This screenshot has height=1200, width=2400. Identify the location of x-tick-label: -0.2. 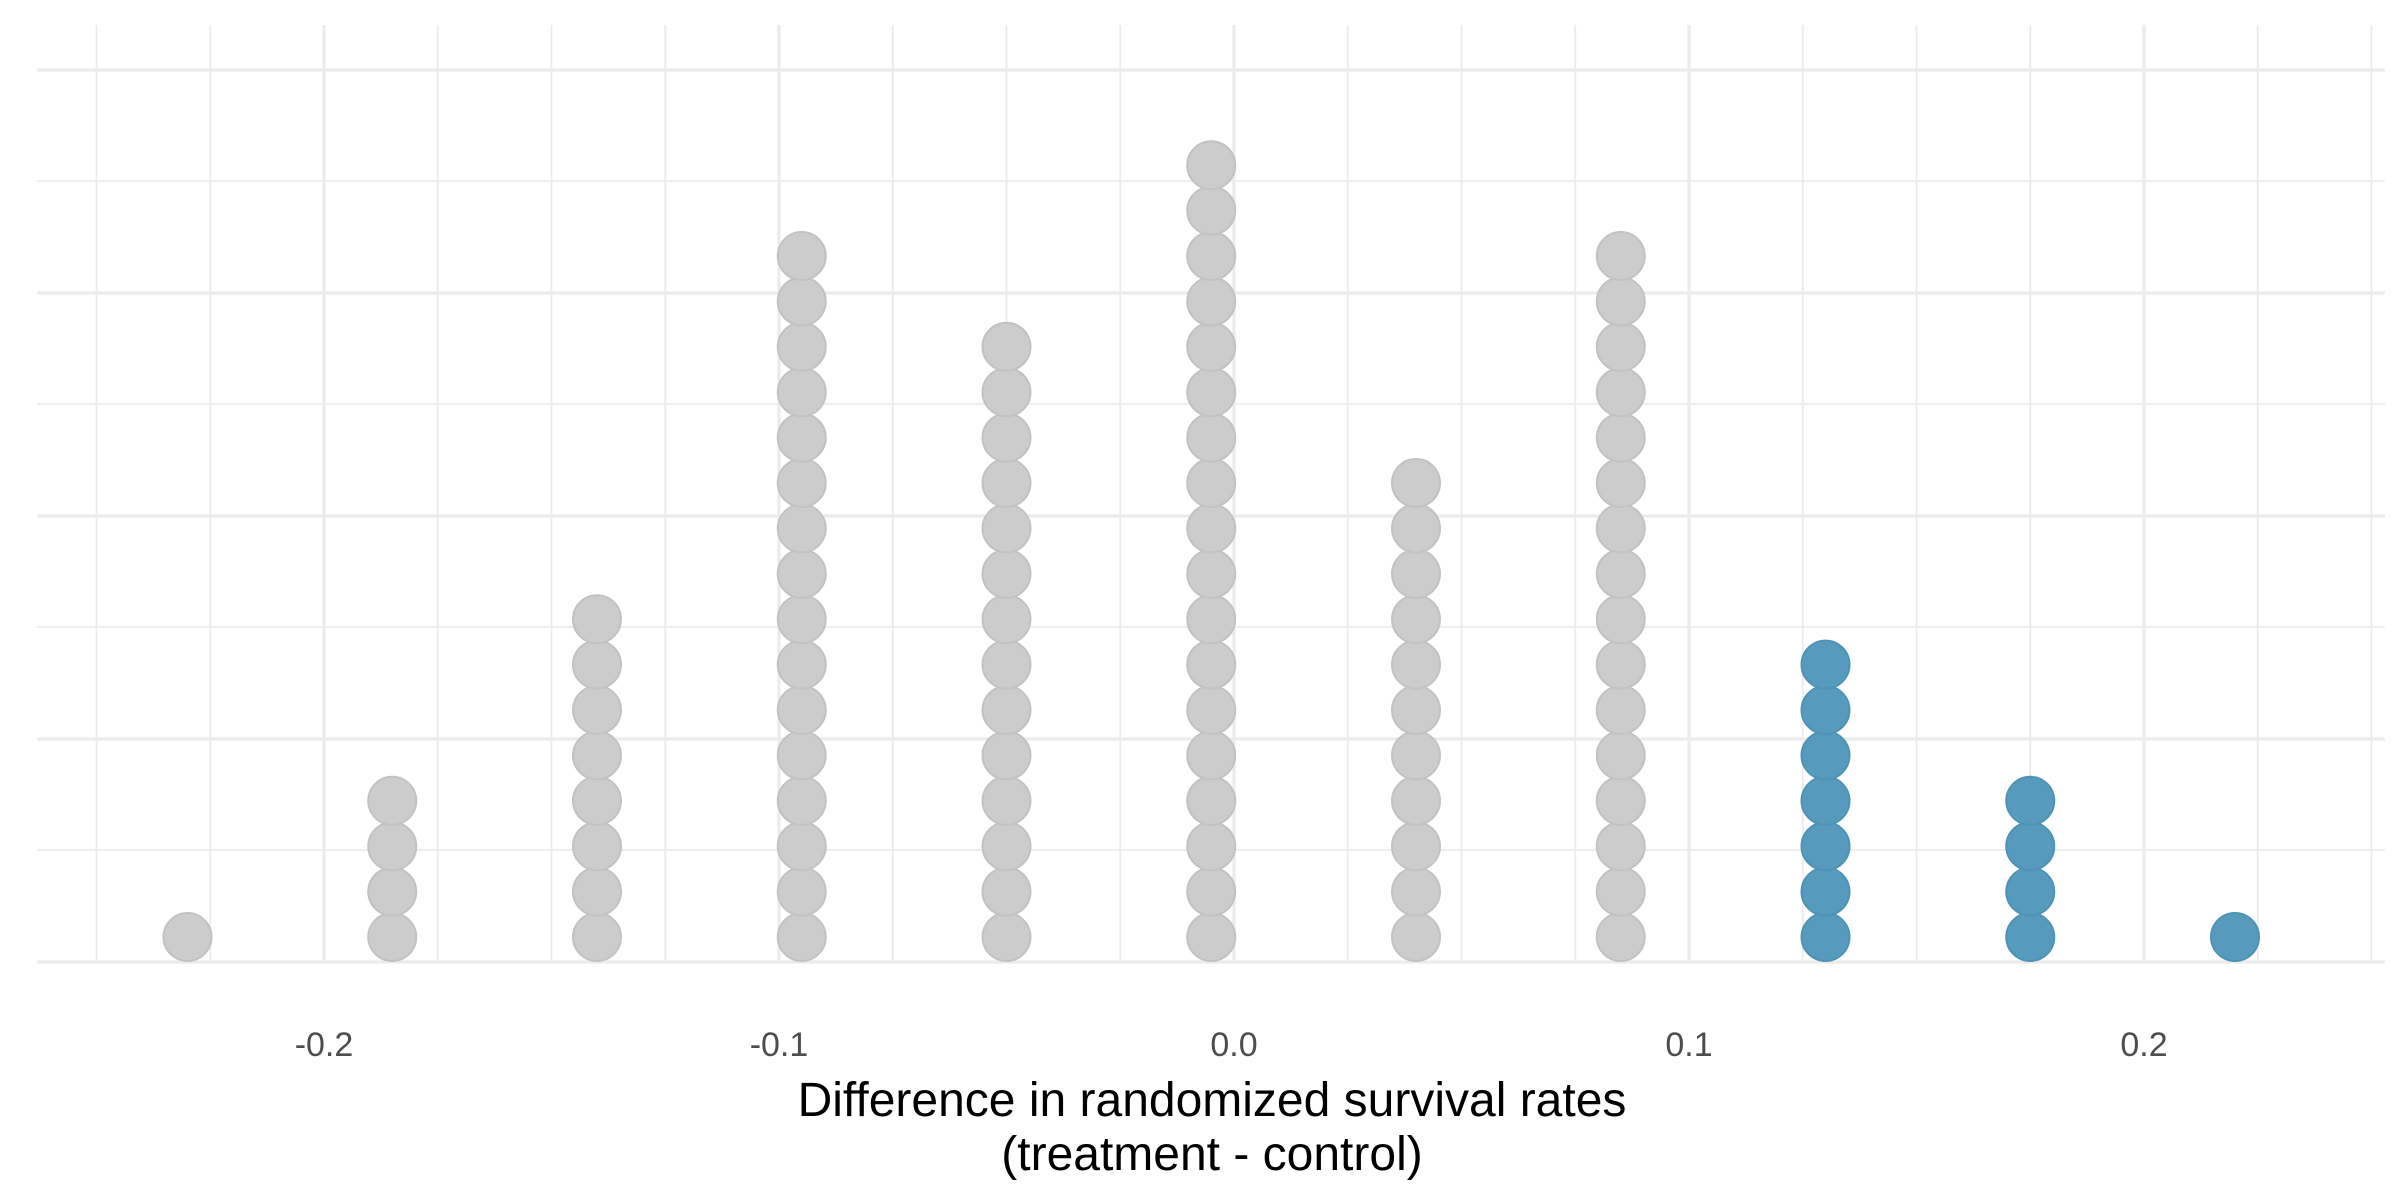
(324, 1045).